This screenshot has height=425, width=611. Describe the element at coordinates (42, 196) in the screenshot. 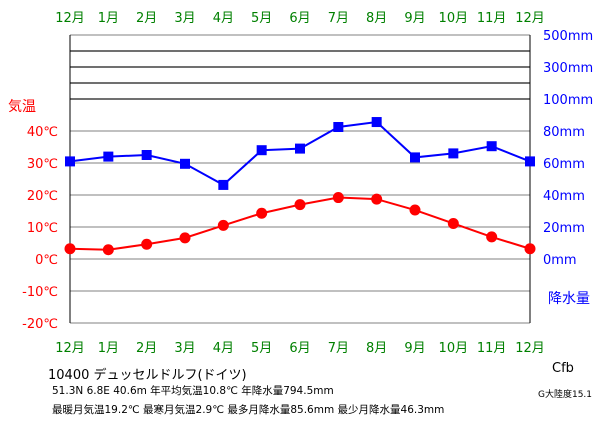

I see `left-axis-tick-label: 20℃` at that location.